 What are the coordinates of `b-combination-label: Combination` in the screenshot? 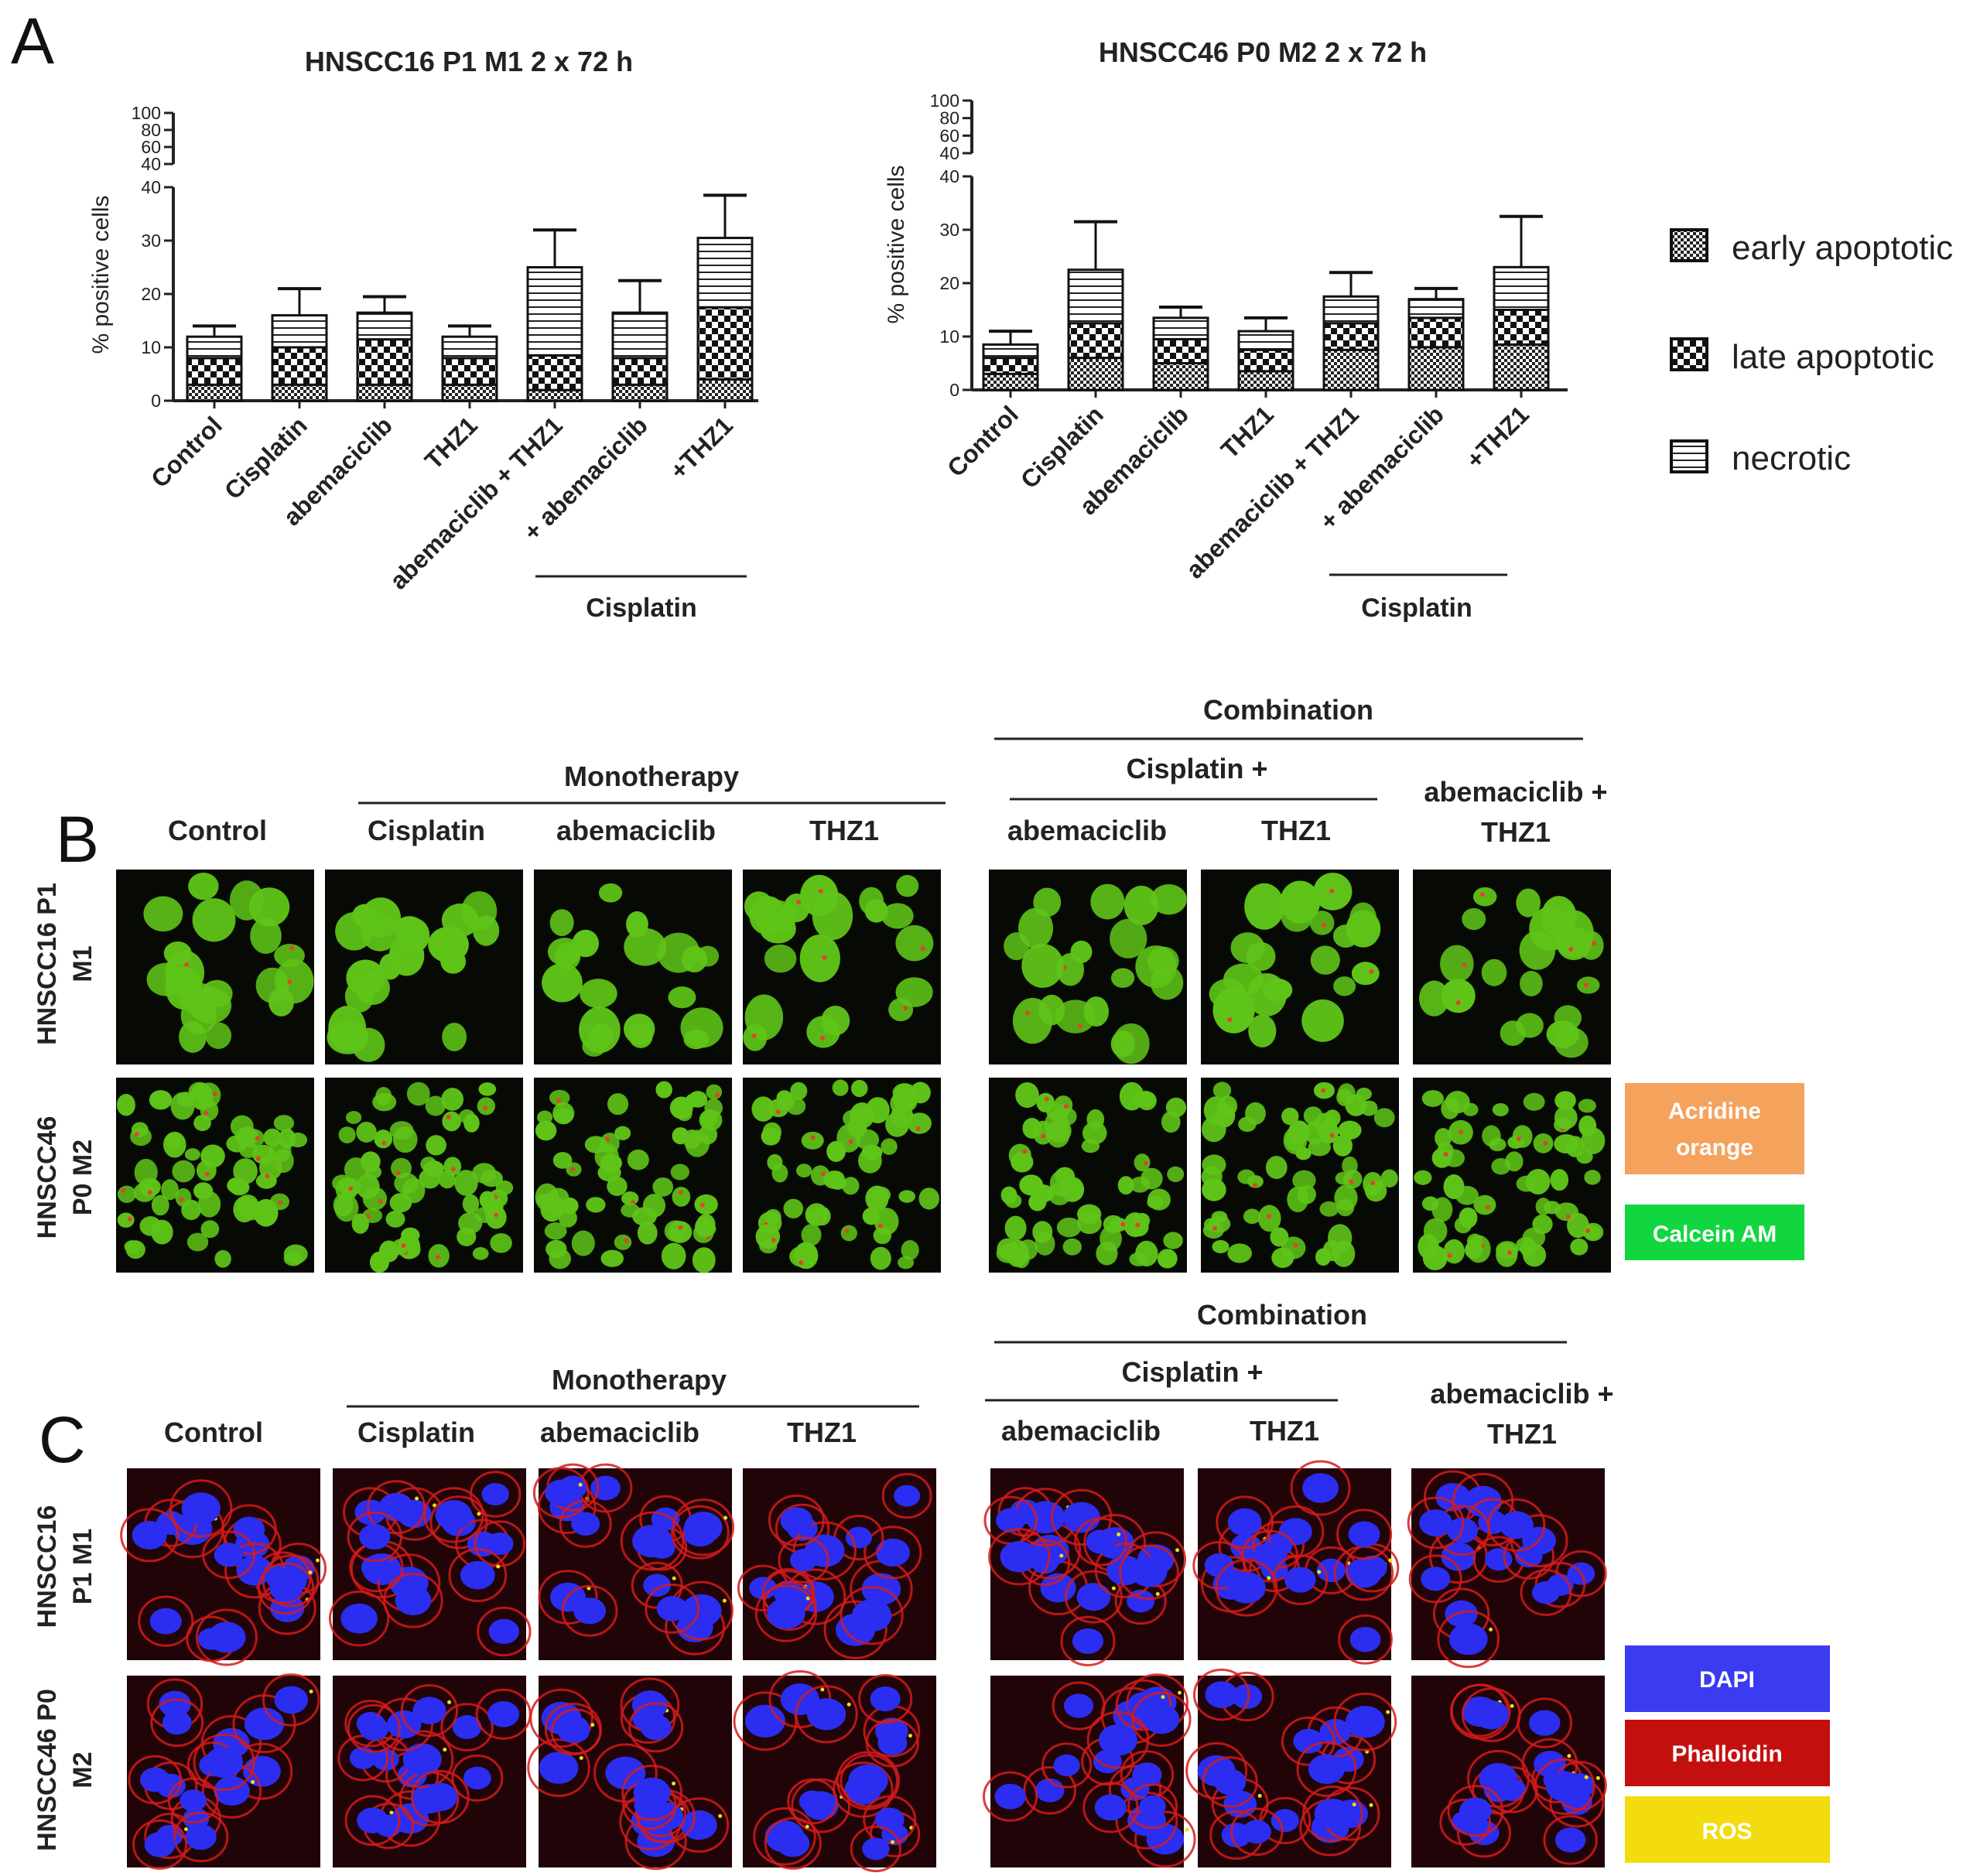 It's located at (1288, 710).